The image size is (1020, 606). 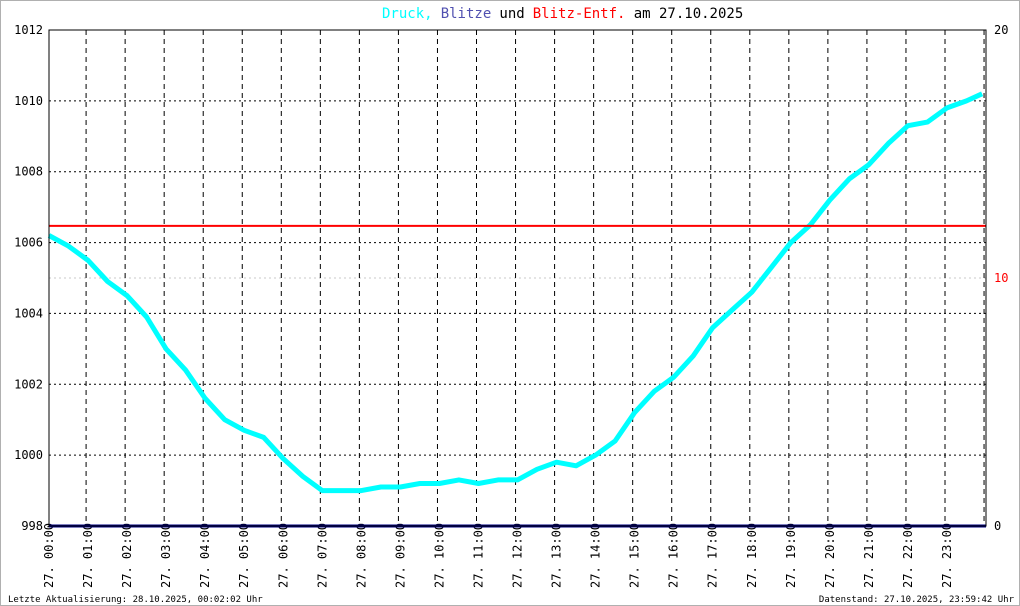 I want to click on x-tick-label: 27. 04:00, so click(x=205, y=555).